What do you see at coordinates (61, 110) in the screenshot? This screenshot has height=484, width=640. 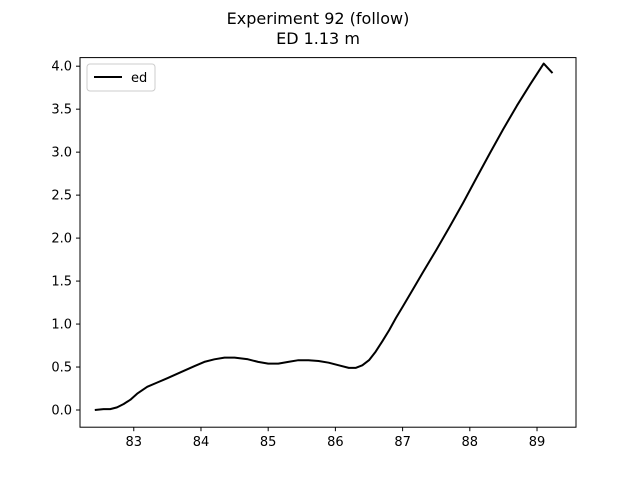 I see `y-tick-label-7: 3.5` at bounding box center [61, 110].